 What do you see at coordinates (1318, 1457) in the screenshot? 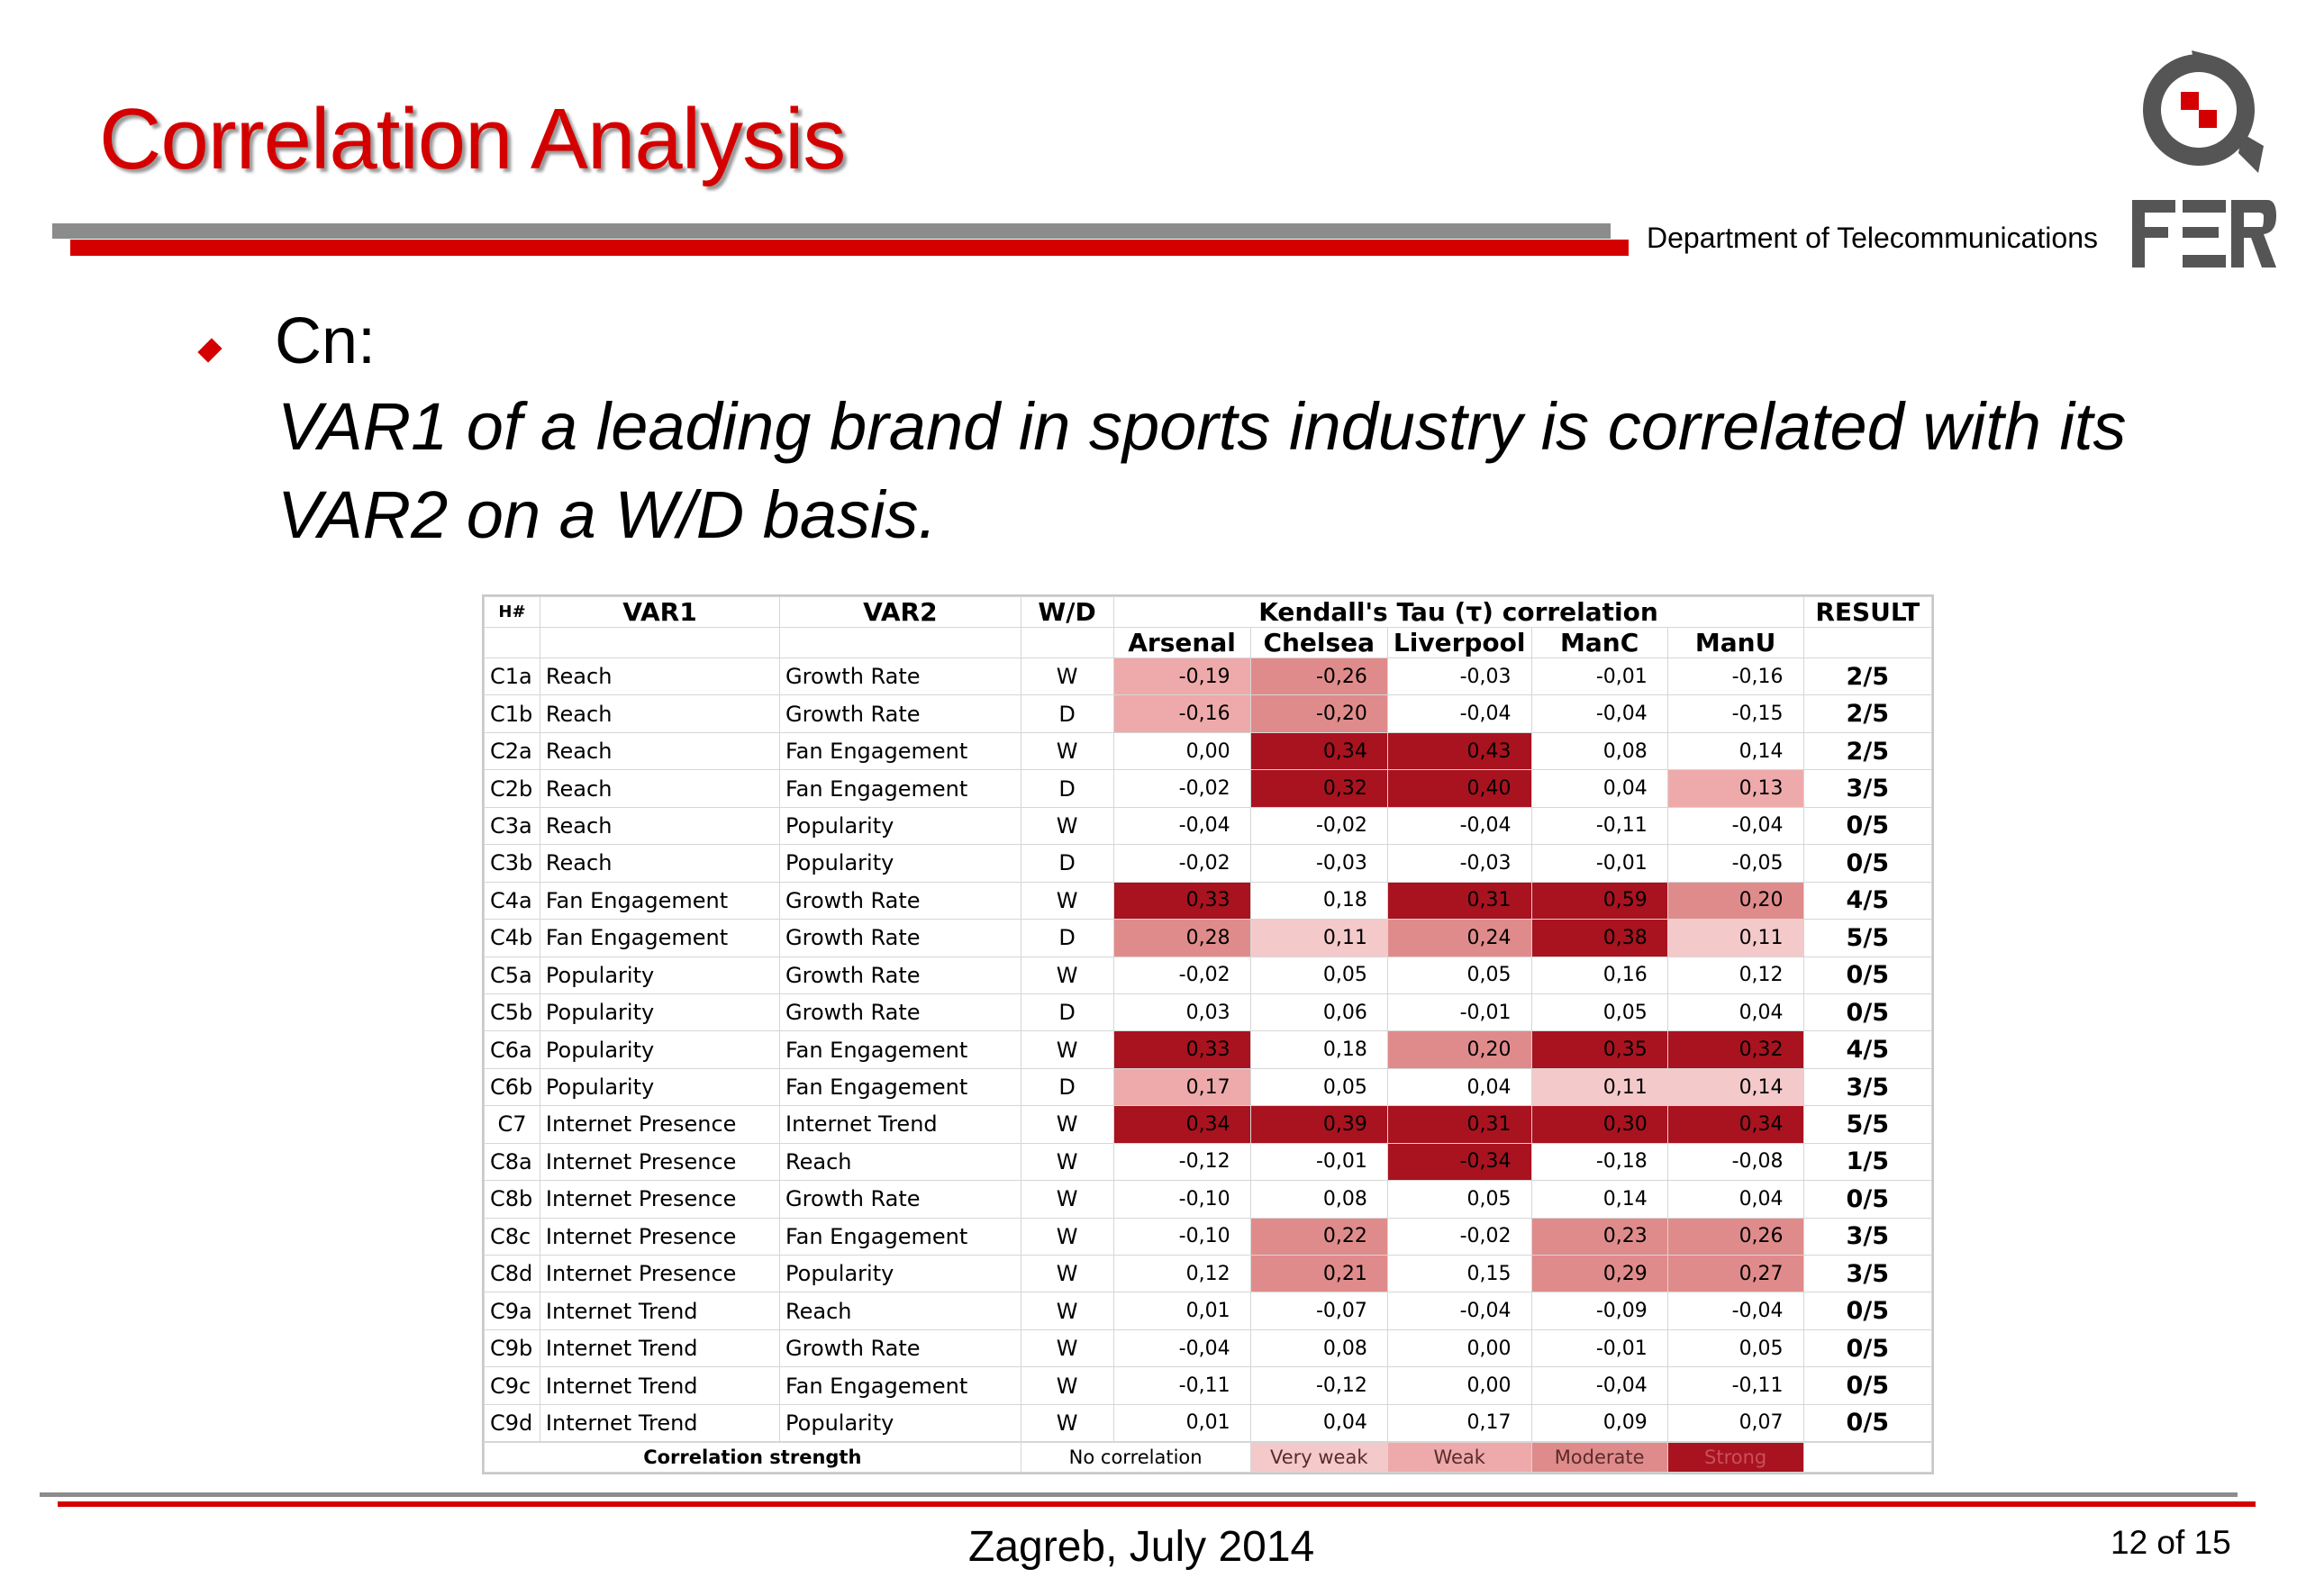
I see `legend-very-weak: Very weak` at bounding box center [1318, 1457].